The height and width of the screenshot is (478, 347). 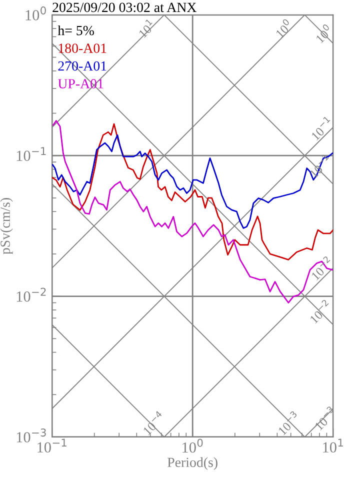 I want to click on text: 270-A01, so click(x=82, y=66).